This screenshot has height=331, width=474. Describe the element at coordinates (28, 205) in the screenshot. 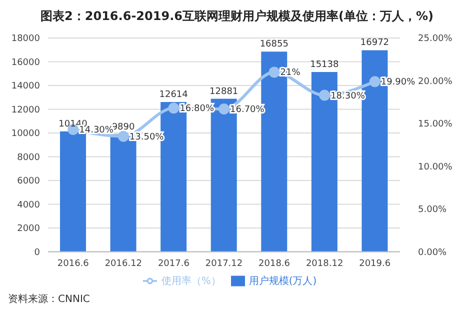

I see `y-tick-label: 4000` at that location.